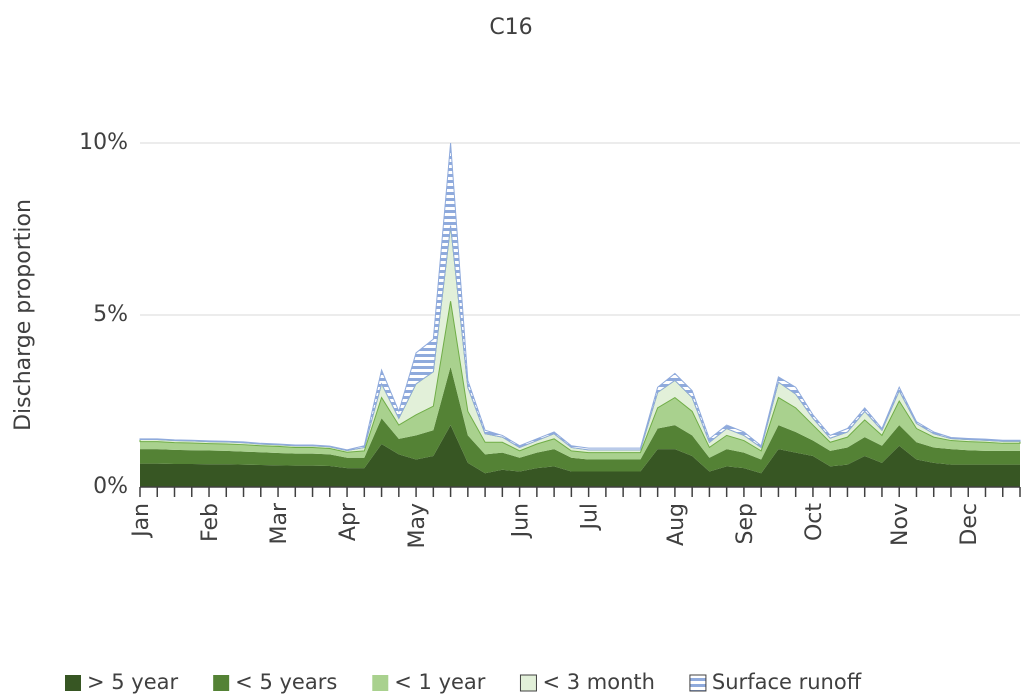 The image size is (1022, 699). Describe the element at coordinates (900, 524) in the screenshot. I see `x-tick-label: Nov` at that location.